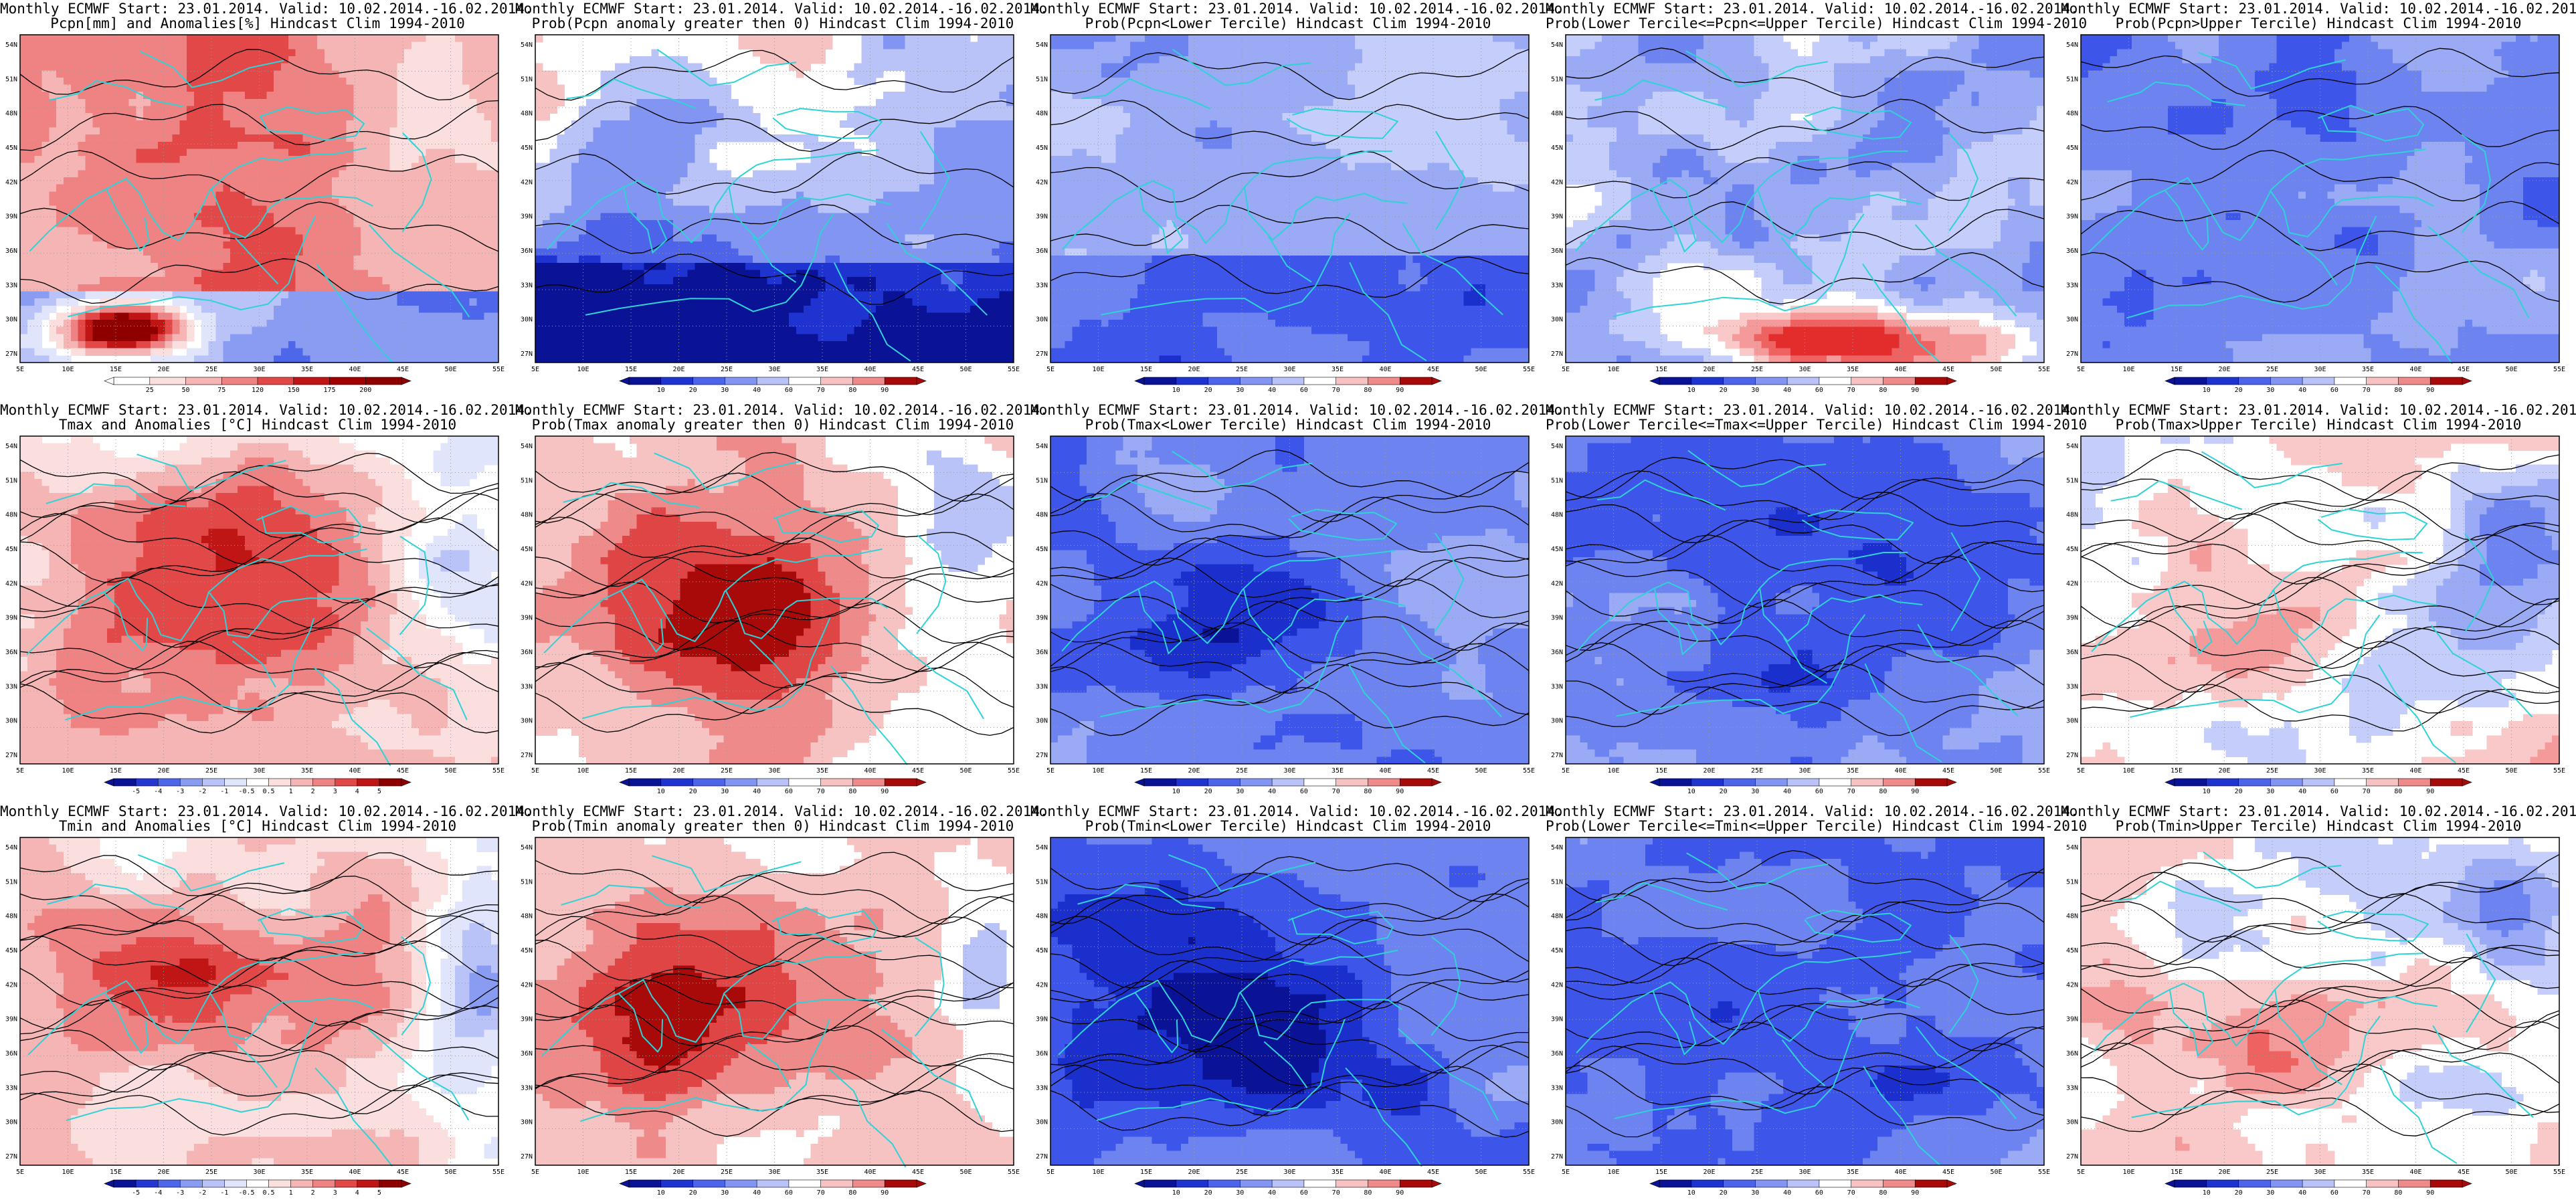  I want to click on legend-label: 40, so click(1272, 390).